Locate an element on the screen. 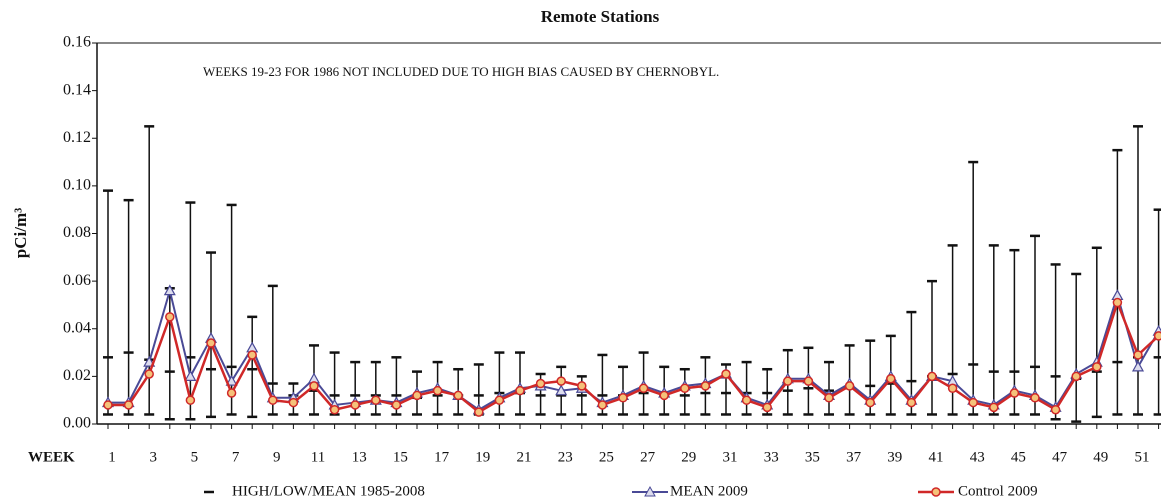 The height and width of the screenshot is (504, 1161). y-tick-label: 0.02 is located at coordinates (77, 375).